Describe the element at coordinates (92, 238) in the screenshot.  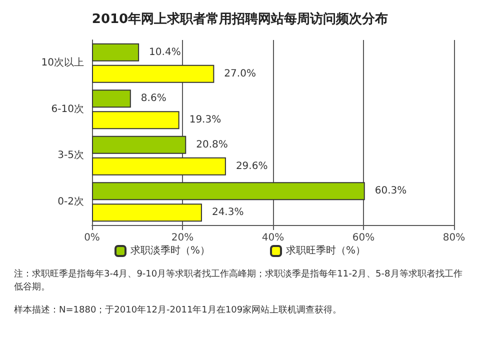
I see `x-tick-label: 0%` at that location.